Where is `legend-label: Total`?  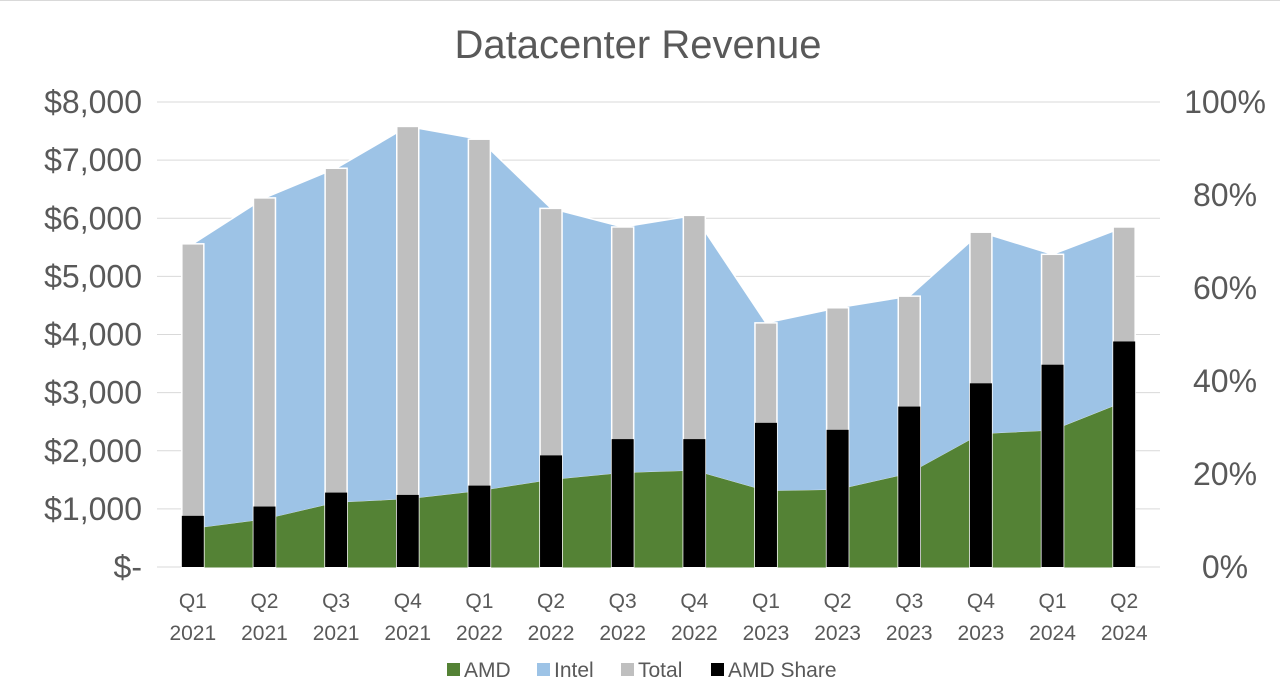
legend-label: Total is located at coordinates (660, 670).